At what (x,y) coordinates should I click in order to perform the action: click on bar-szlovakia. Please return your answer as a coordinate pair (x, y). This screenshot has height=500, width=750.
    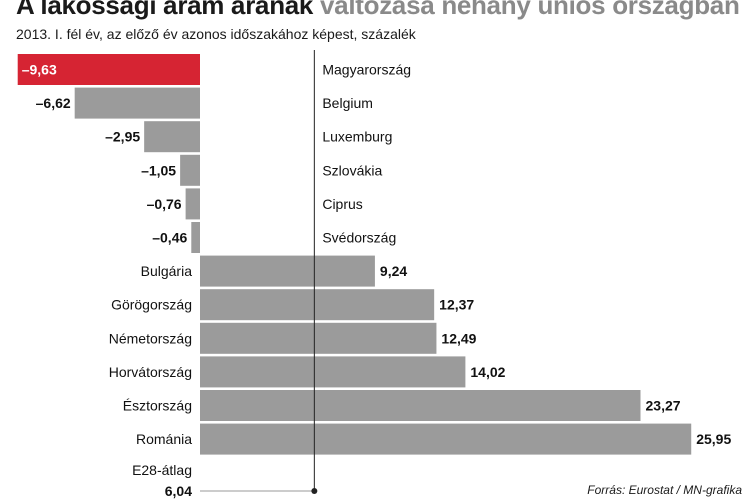
    Looking at the image, I should click on (190, 170).